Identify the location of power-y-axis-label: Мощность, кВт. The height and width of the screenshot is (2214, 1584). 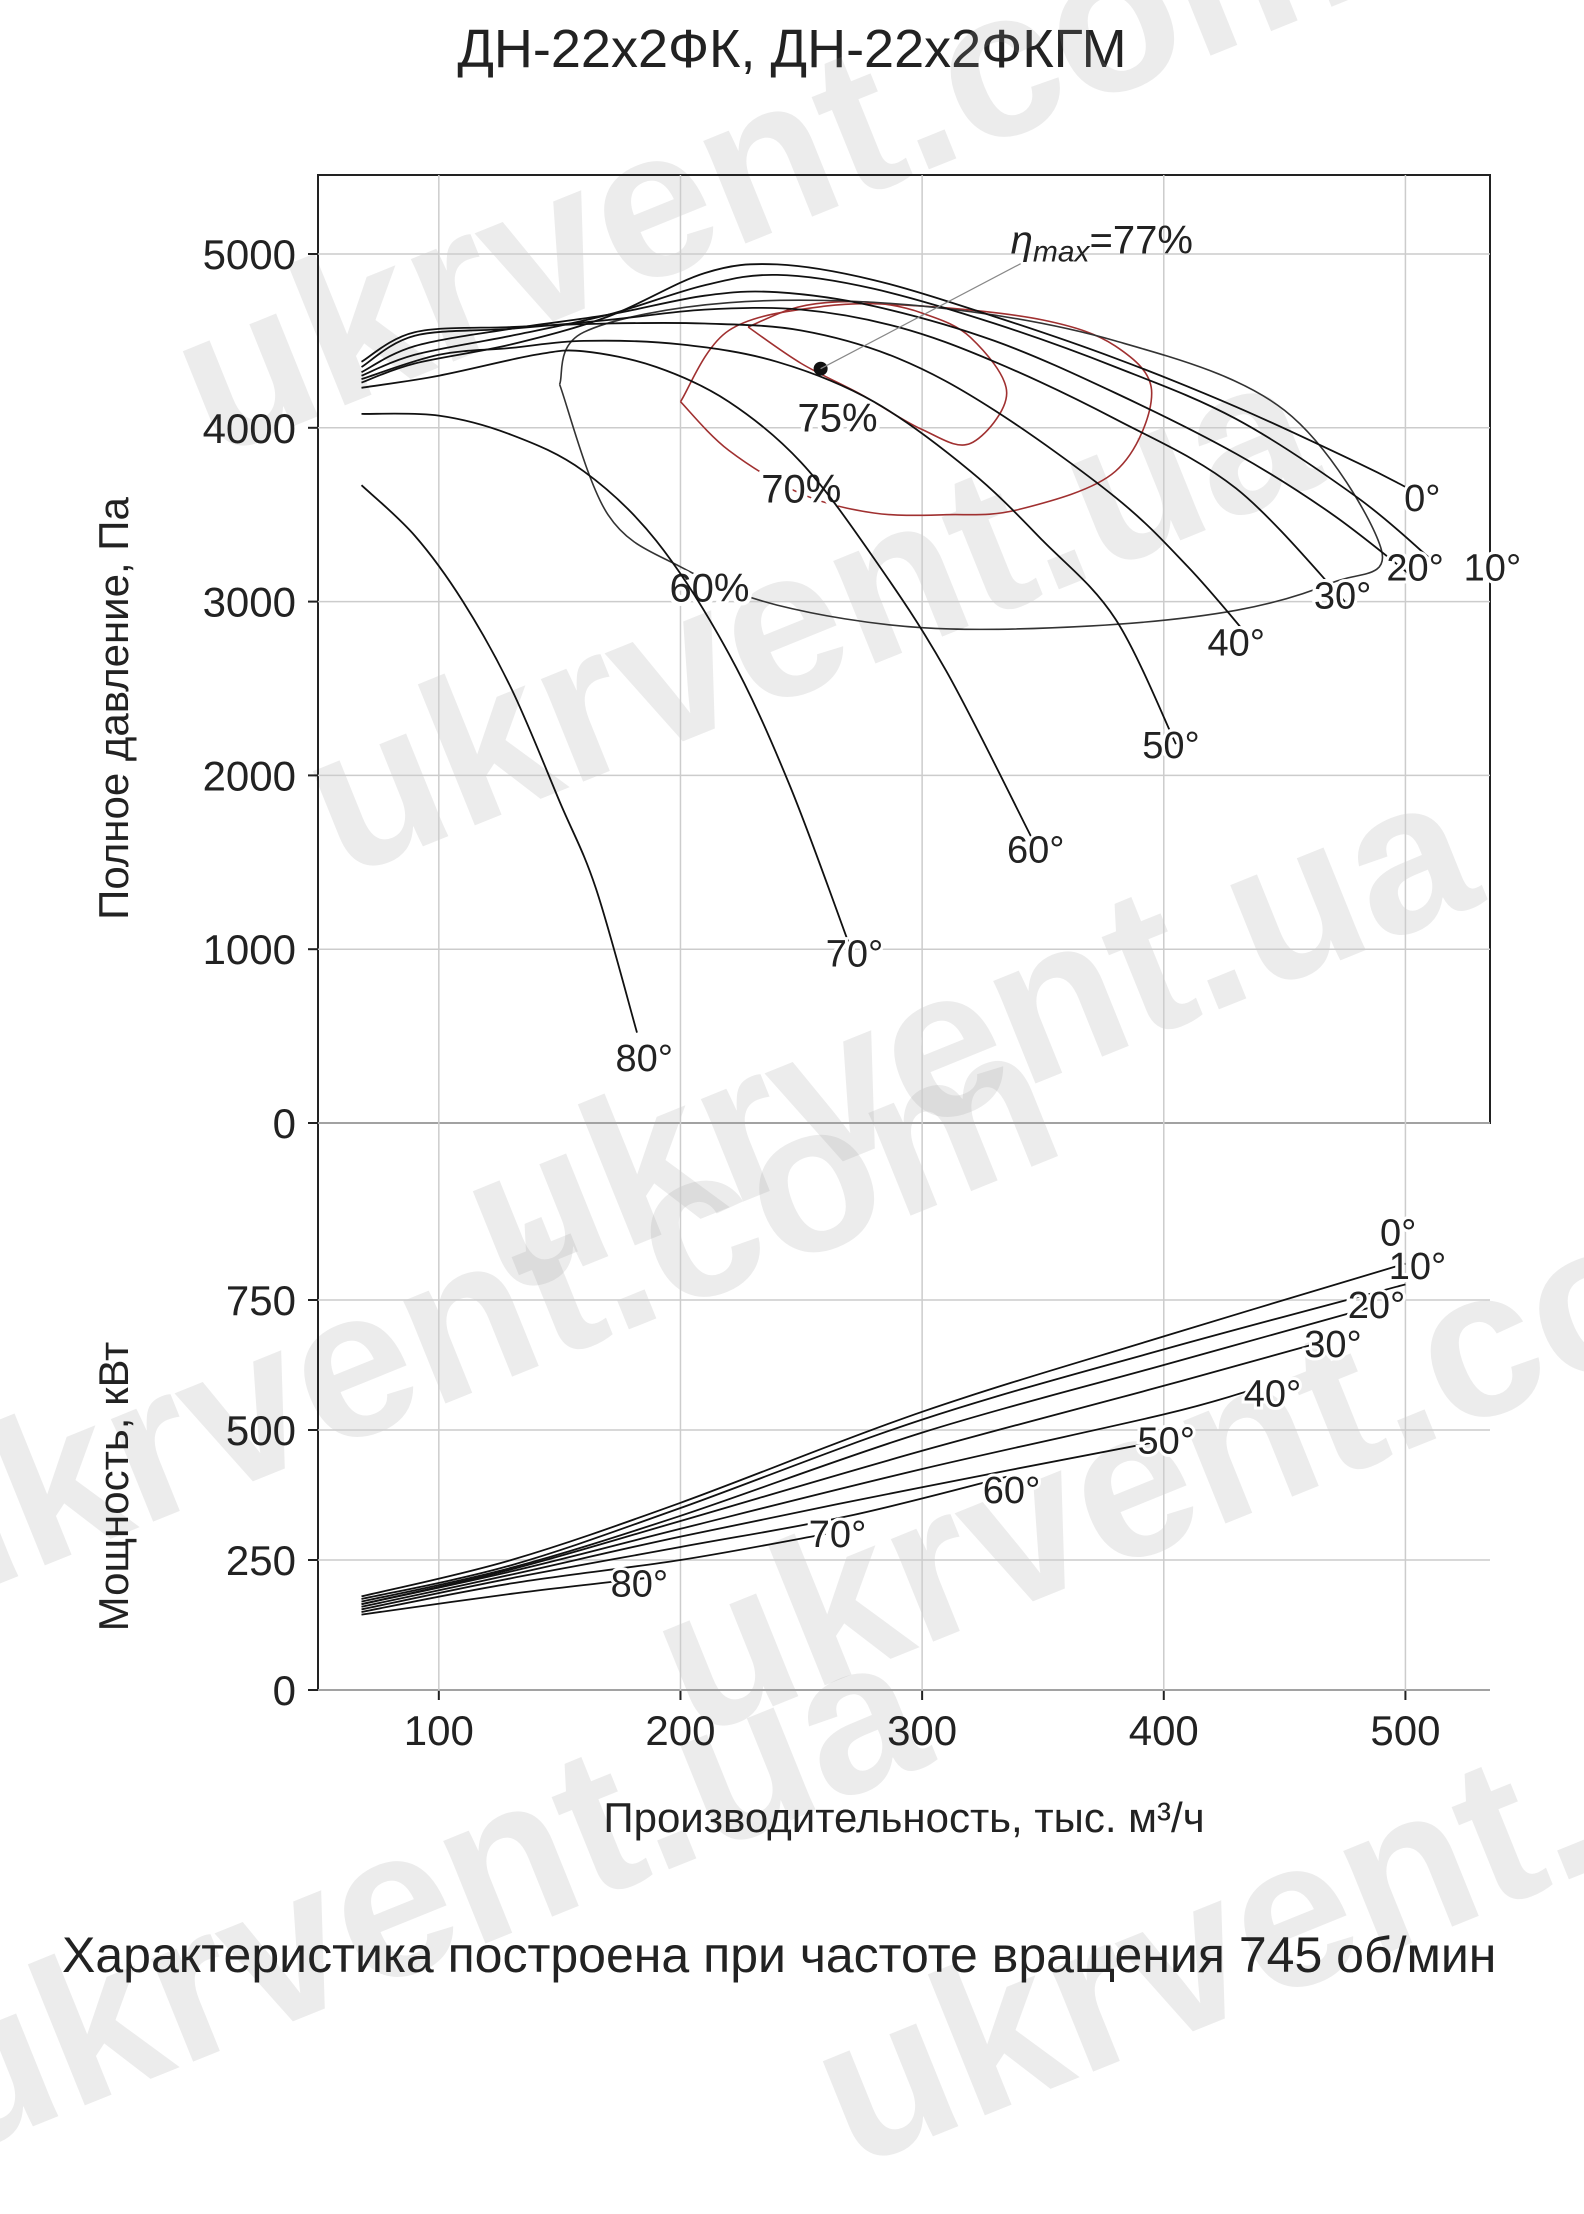
(113, 1487).